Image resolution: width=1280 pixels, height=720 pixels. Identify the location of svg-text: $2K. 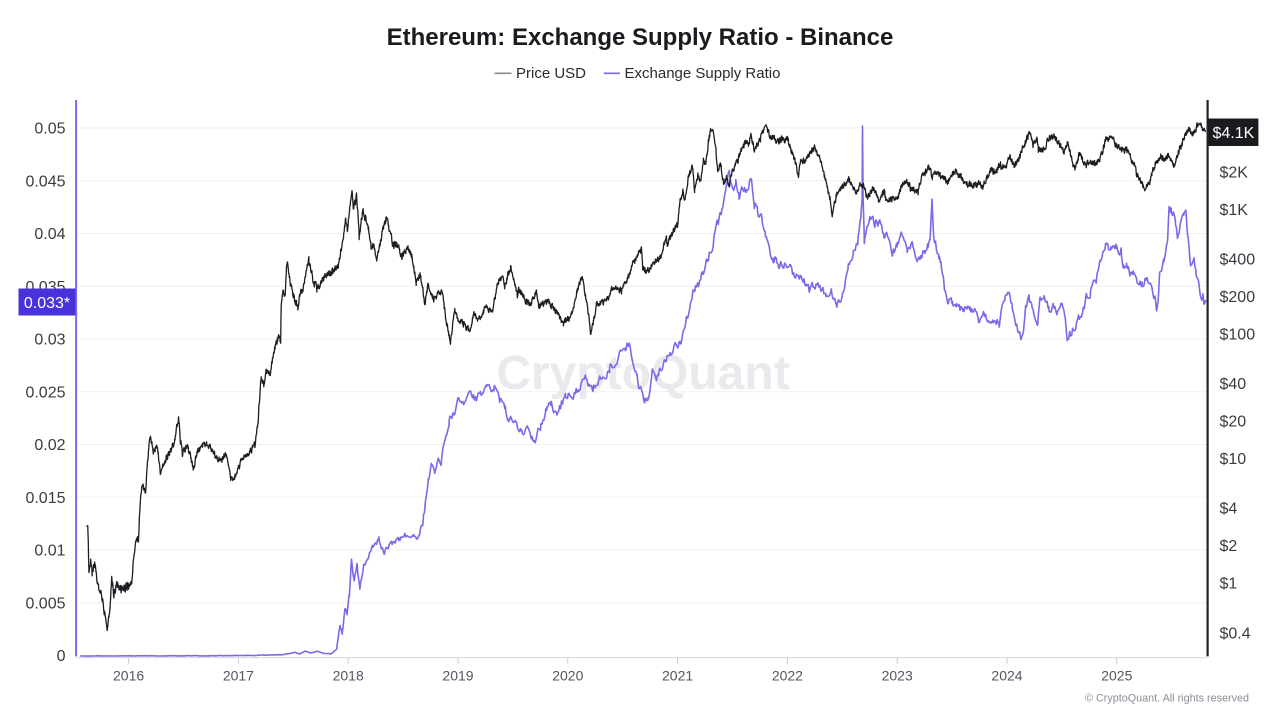
(1234, 172).